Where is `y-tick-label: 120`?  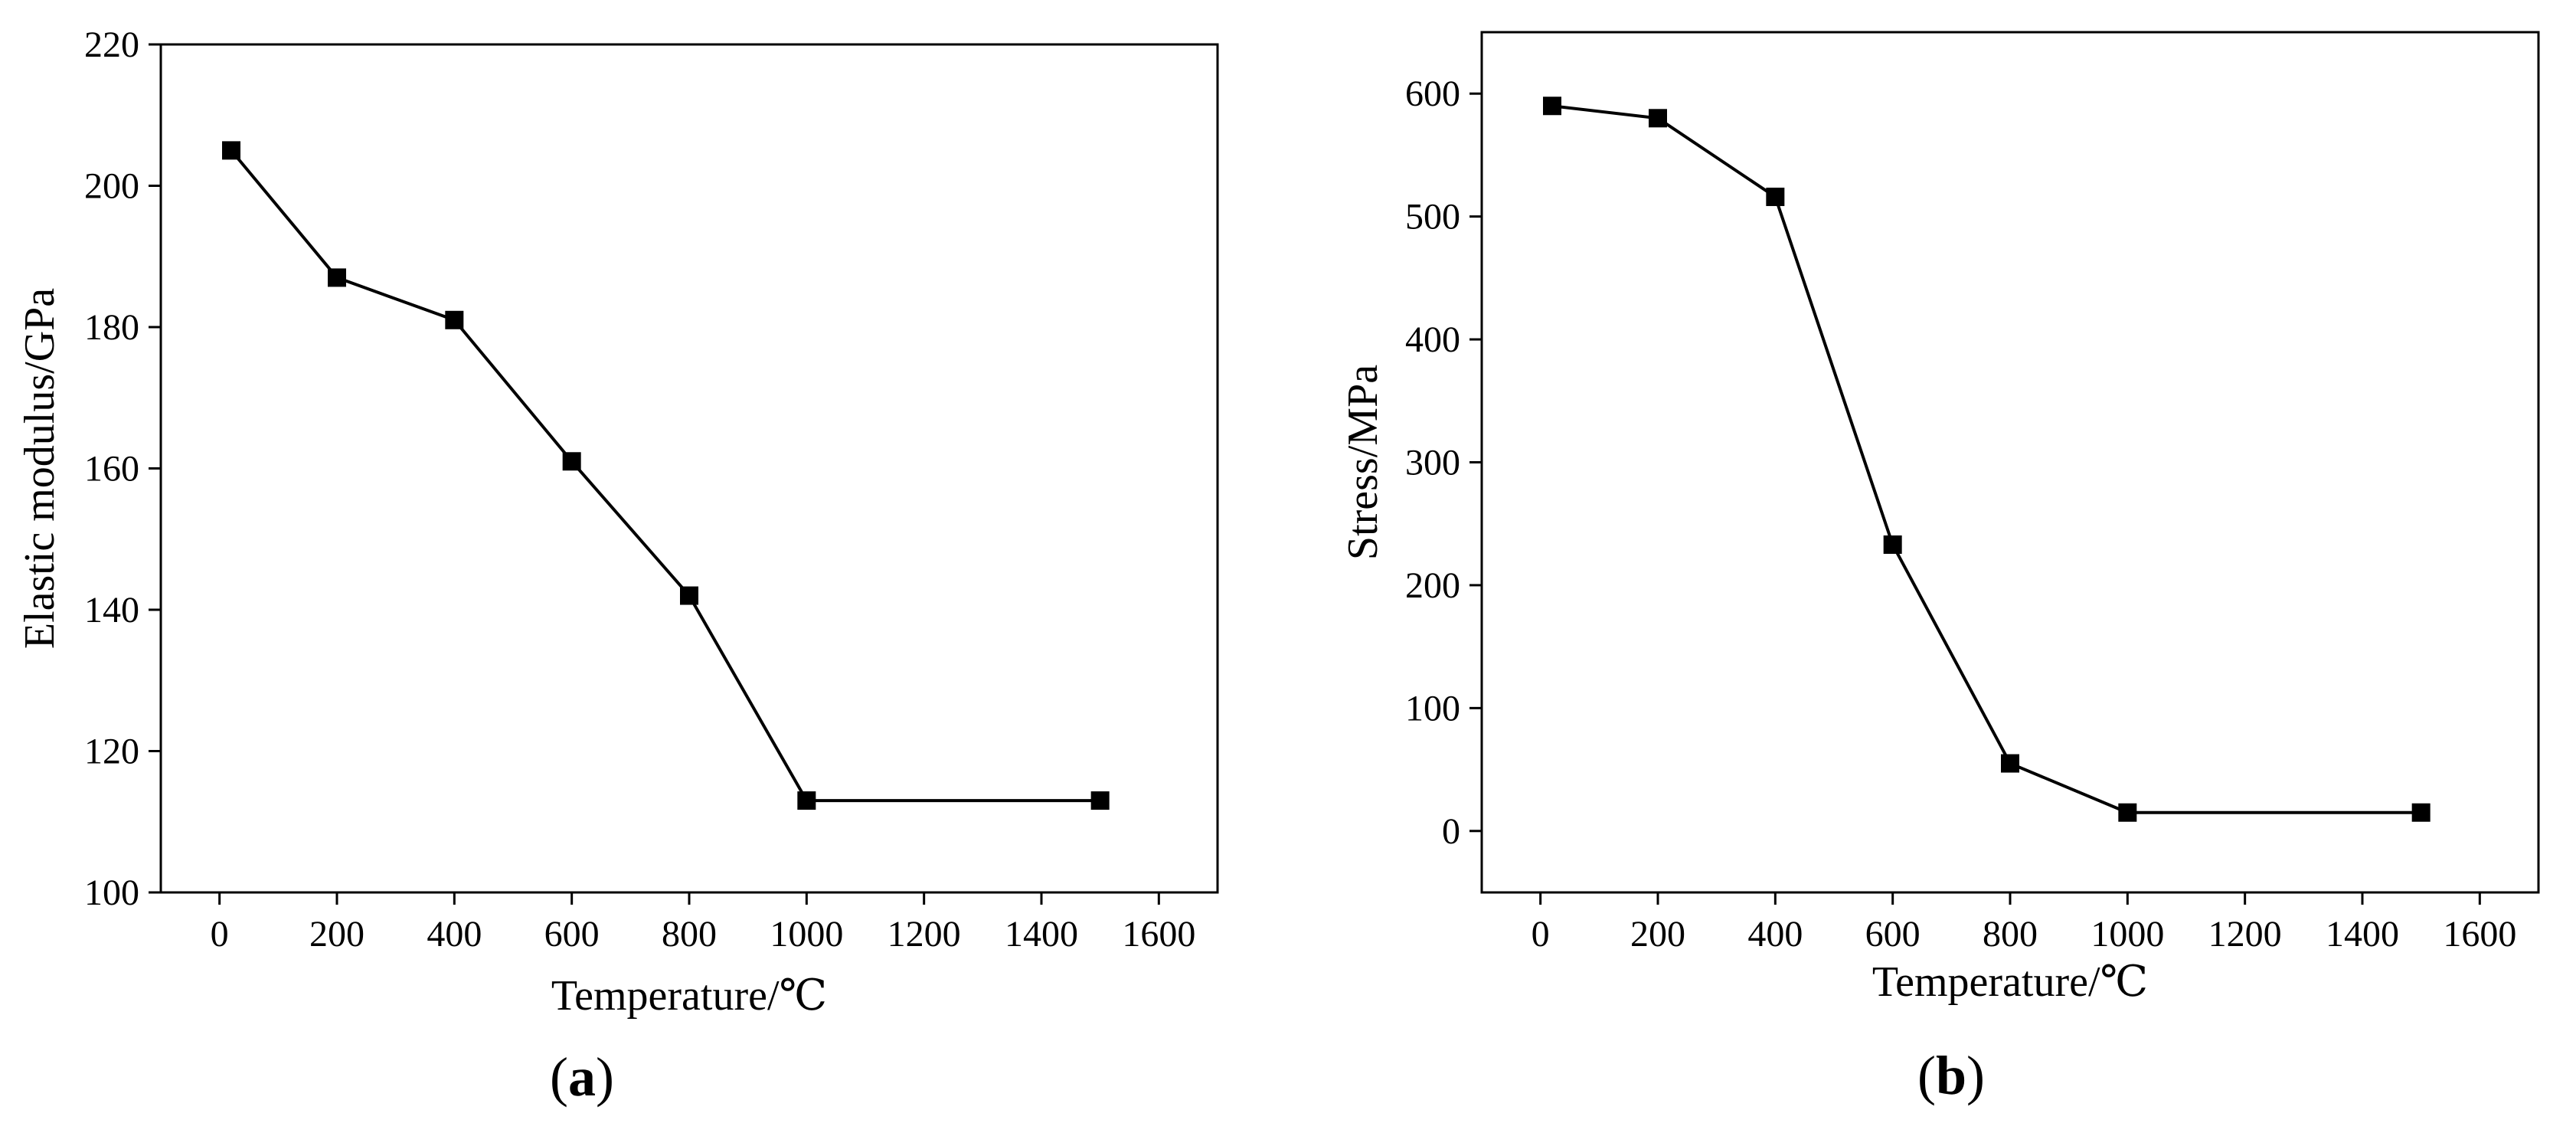
y-tick-label: 120 is located at coordinates (111, 752).